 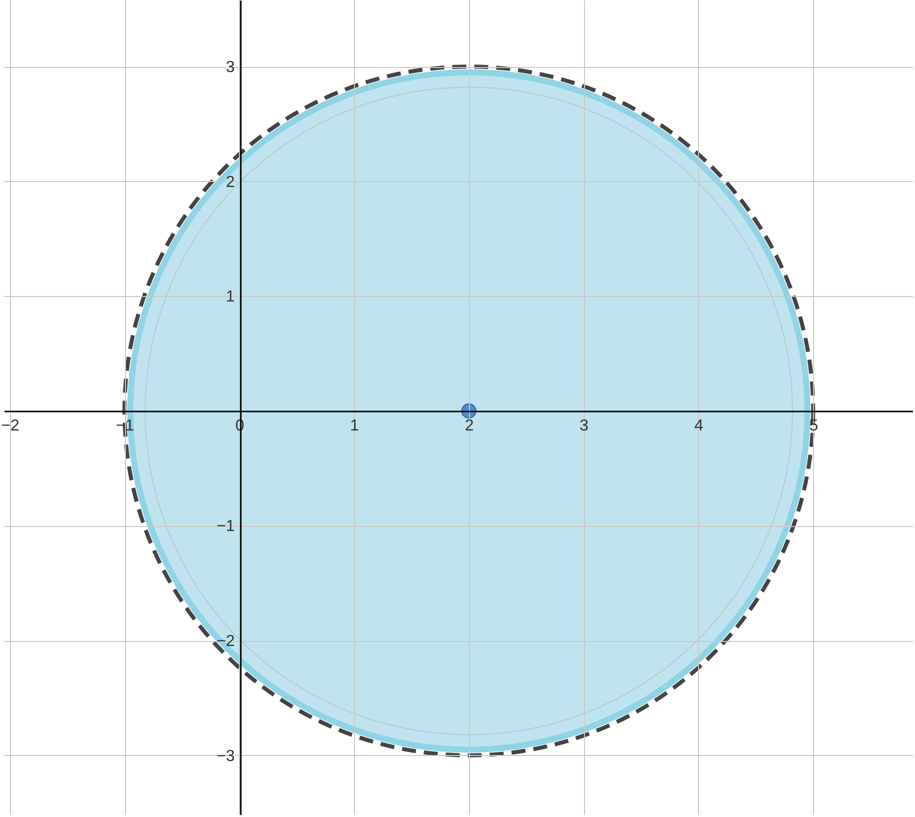 I want to click on x-tick-label: 2, so click(x=469, y=425).